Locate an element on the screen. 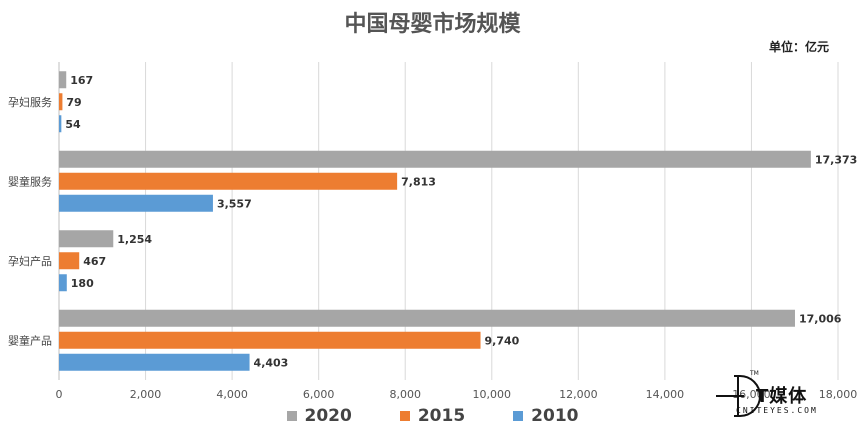  data-label: 17,006 is located at coordinates (820, 318).